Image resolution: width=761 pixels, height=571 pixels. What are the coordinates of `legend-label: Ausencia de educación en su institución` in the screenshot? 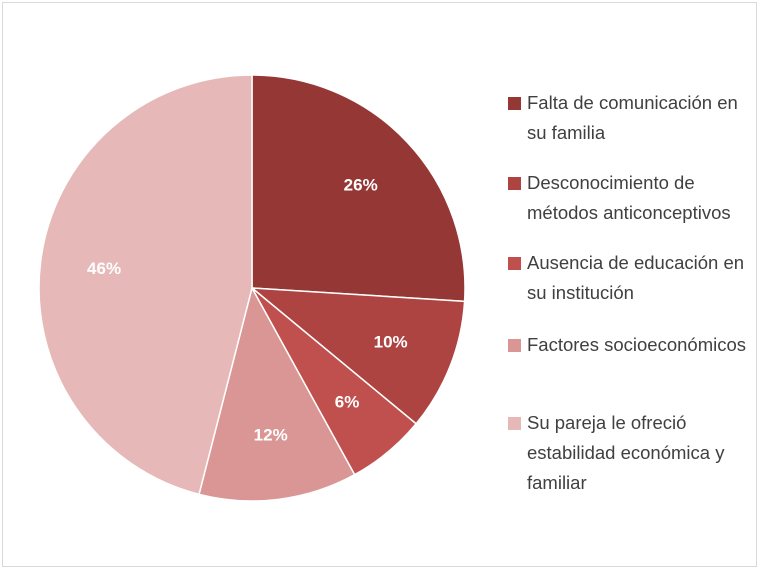 It's located at (636, 277).